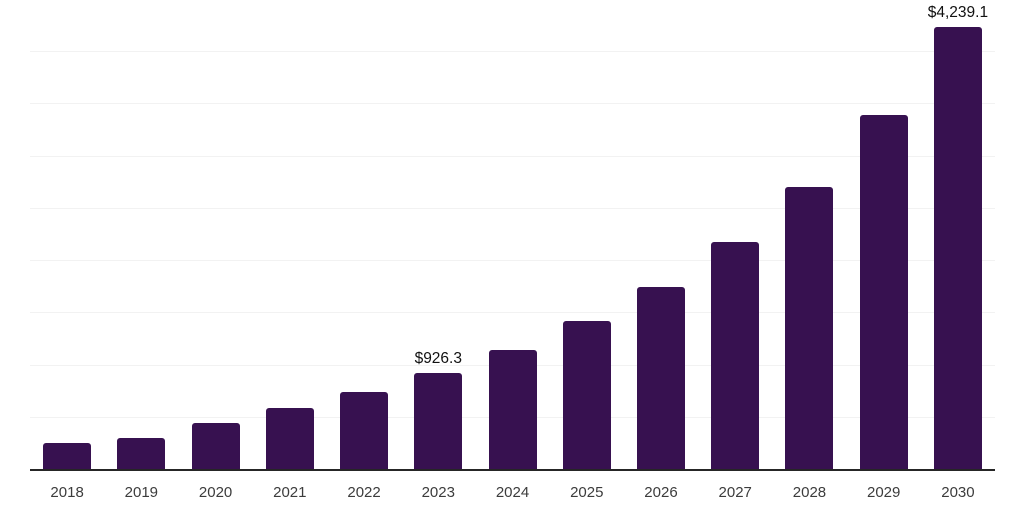  Describe the element at coordinates (290, 235) in the screenshot. I see `bar-slot-2021` at that location.